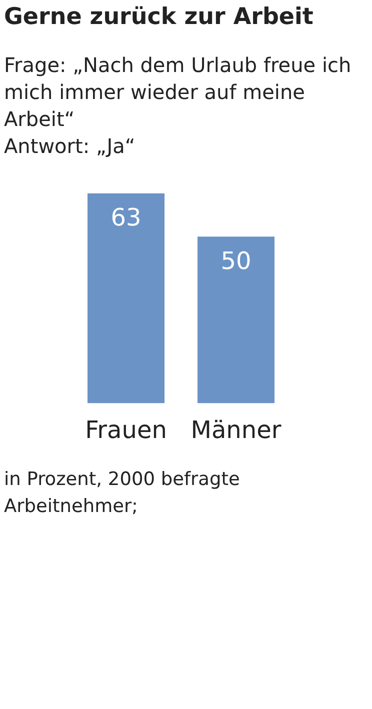 Image resolution: width=372 pixels, height=709 pixels. What do you see at coordinates (236, 260) in the screenshot?
I see `data-label: 50` at bounding box center [236, 260].